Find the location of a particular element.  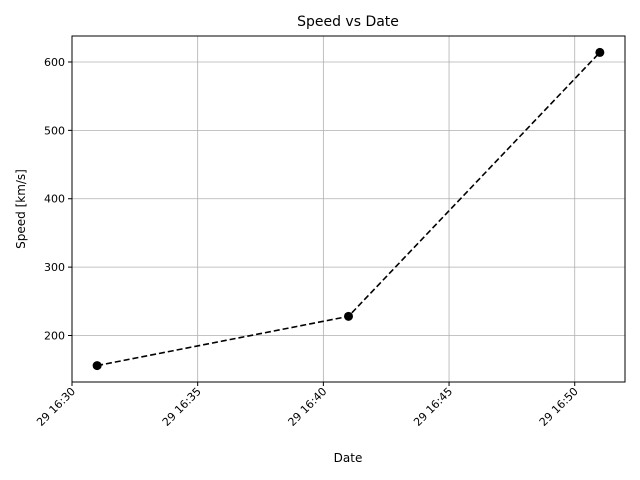

y-tick-label-1: 300 is located at coordinates (54, 267).